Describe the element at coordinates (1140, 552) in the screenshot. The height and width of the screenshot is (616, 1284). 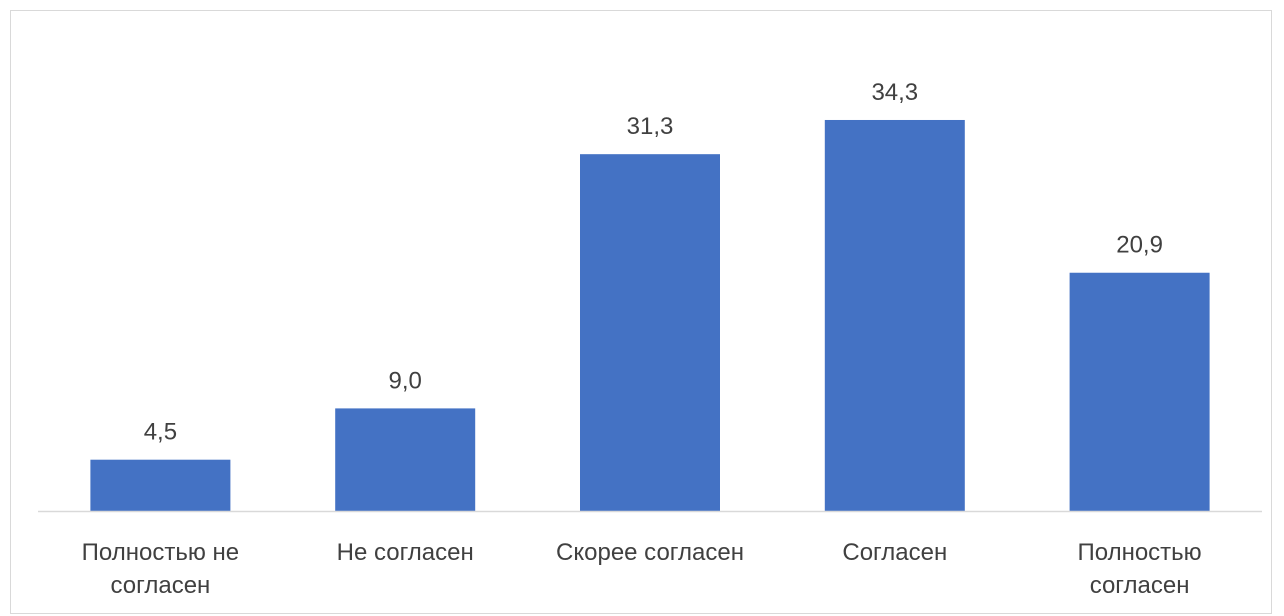
I see `category-label-line: Полностью` at that location.